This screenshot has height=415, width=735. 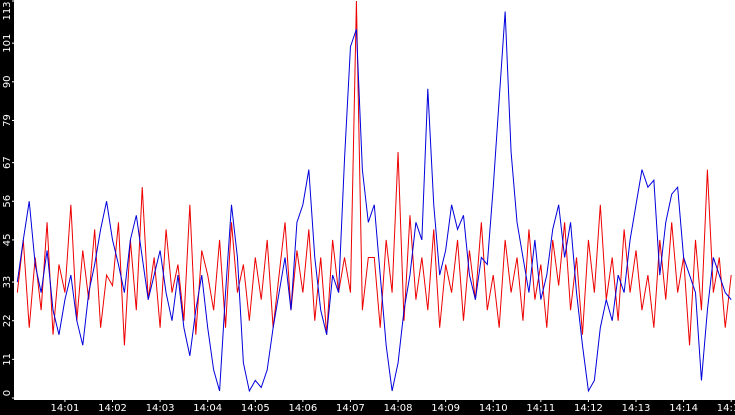 What do you see at coordinates (302, 408) in the screenshot?
I see `x-tick-label: 14:06` at bounding box center [302, 408].